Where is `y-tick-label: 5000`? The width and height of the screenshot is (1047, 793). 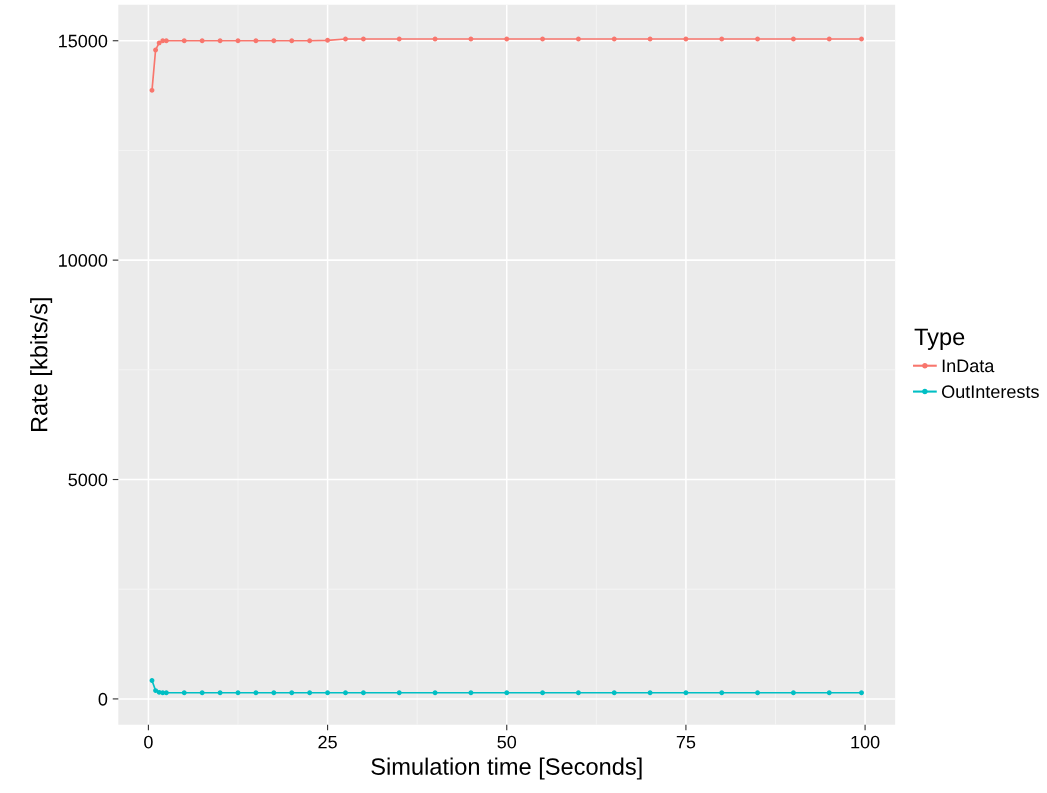
y-tick-label: 5000 is located at coordinates (88, 480).